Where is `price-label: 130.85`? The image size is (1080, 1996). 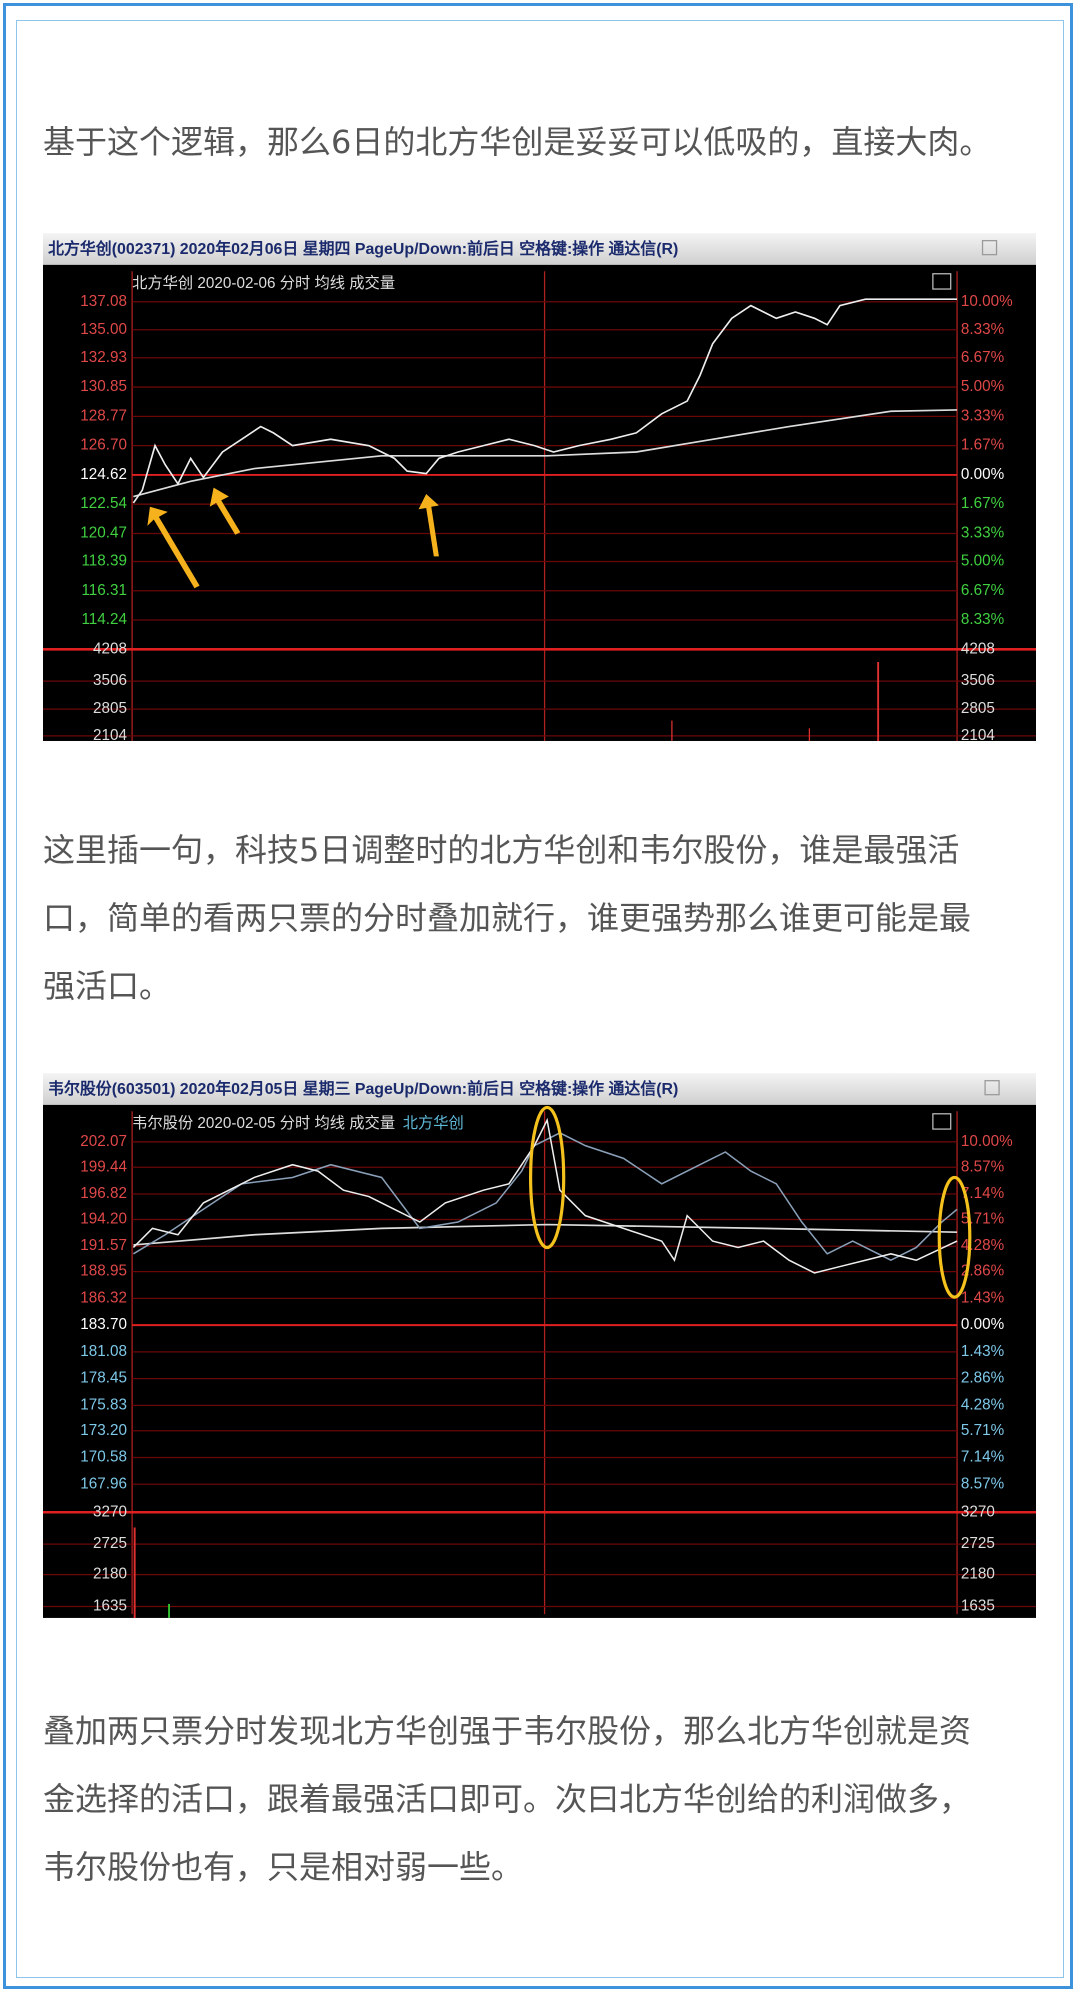
price-label: 130.85 is located at coordinates (103, 386).